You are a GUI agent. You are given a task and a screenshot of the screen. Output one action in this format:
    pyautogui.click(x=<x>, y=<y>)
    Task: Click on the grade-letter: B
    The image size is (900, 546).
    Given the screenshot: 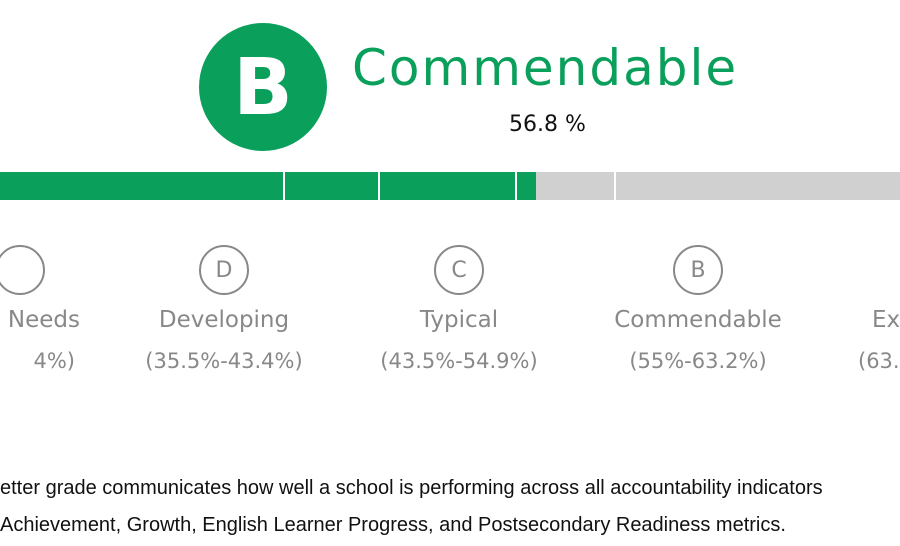 What is the action you would take?
    pyautogui.click(x=263, y=88)
    